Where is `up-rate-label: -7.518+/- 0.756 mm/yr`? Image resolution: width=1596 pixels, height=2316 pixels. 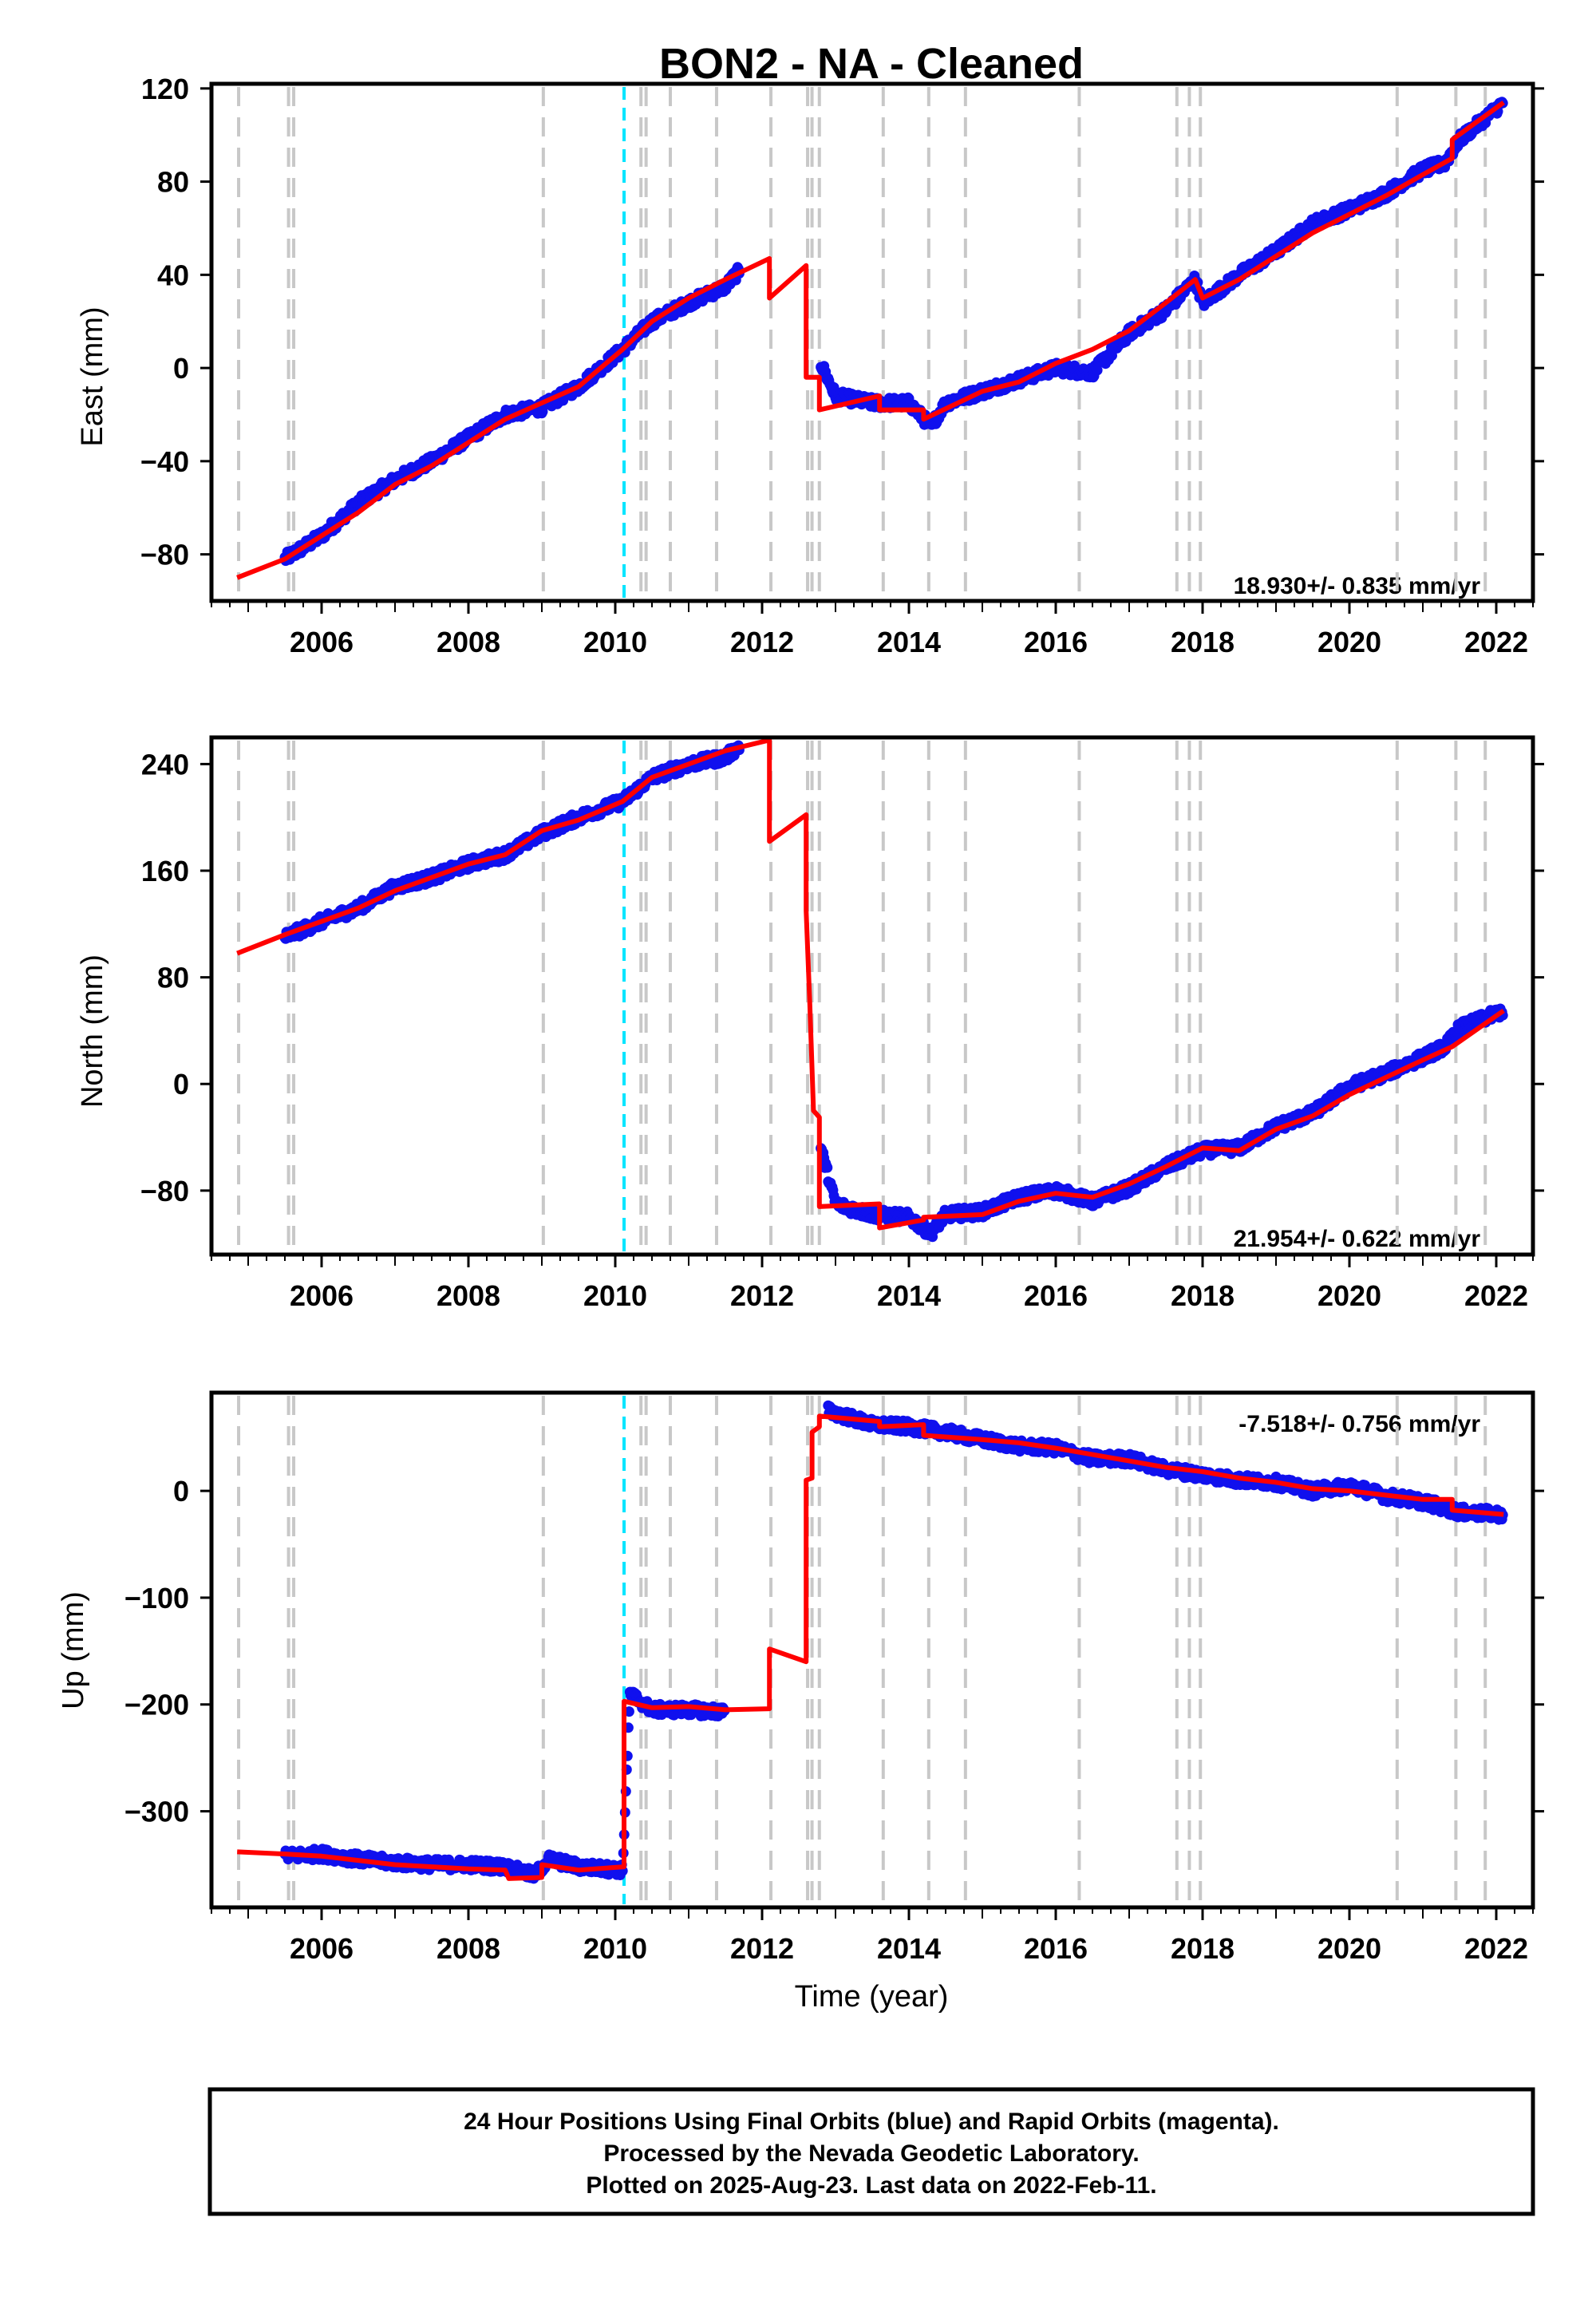
up-rate-label: -7.518+/- 0.756 mm/yr is located at coordinates (1359, 1424).